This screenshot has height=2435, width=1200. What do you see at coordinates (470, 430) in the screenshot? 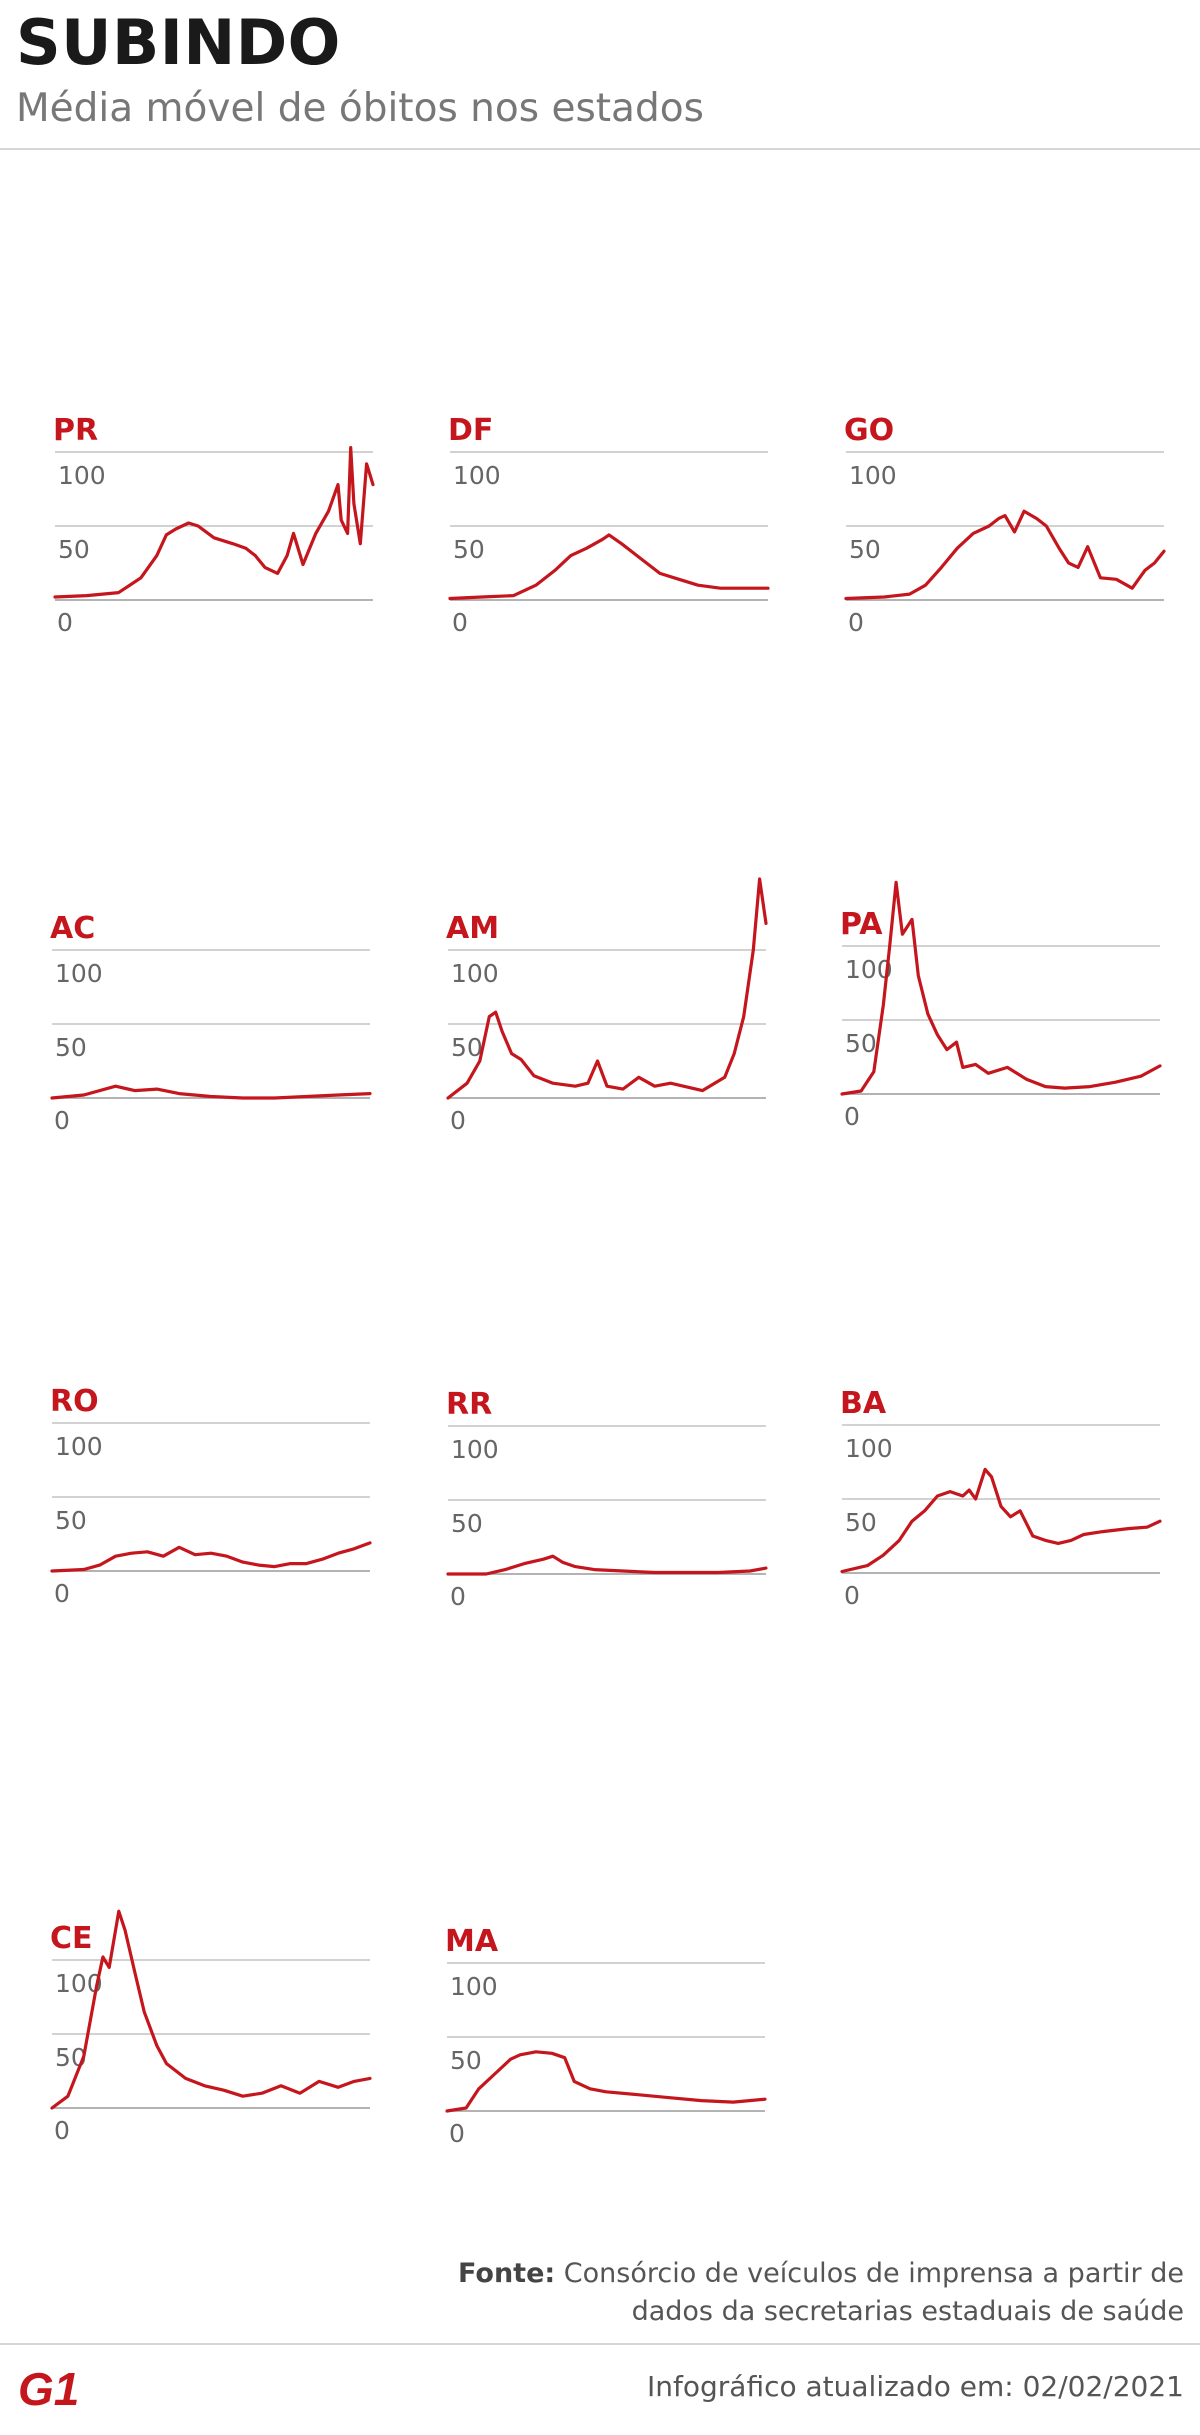
I see `chart-label-df: DF` at bounding box center [470, 430].